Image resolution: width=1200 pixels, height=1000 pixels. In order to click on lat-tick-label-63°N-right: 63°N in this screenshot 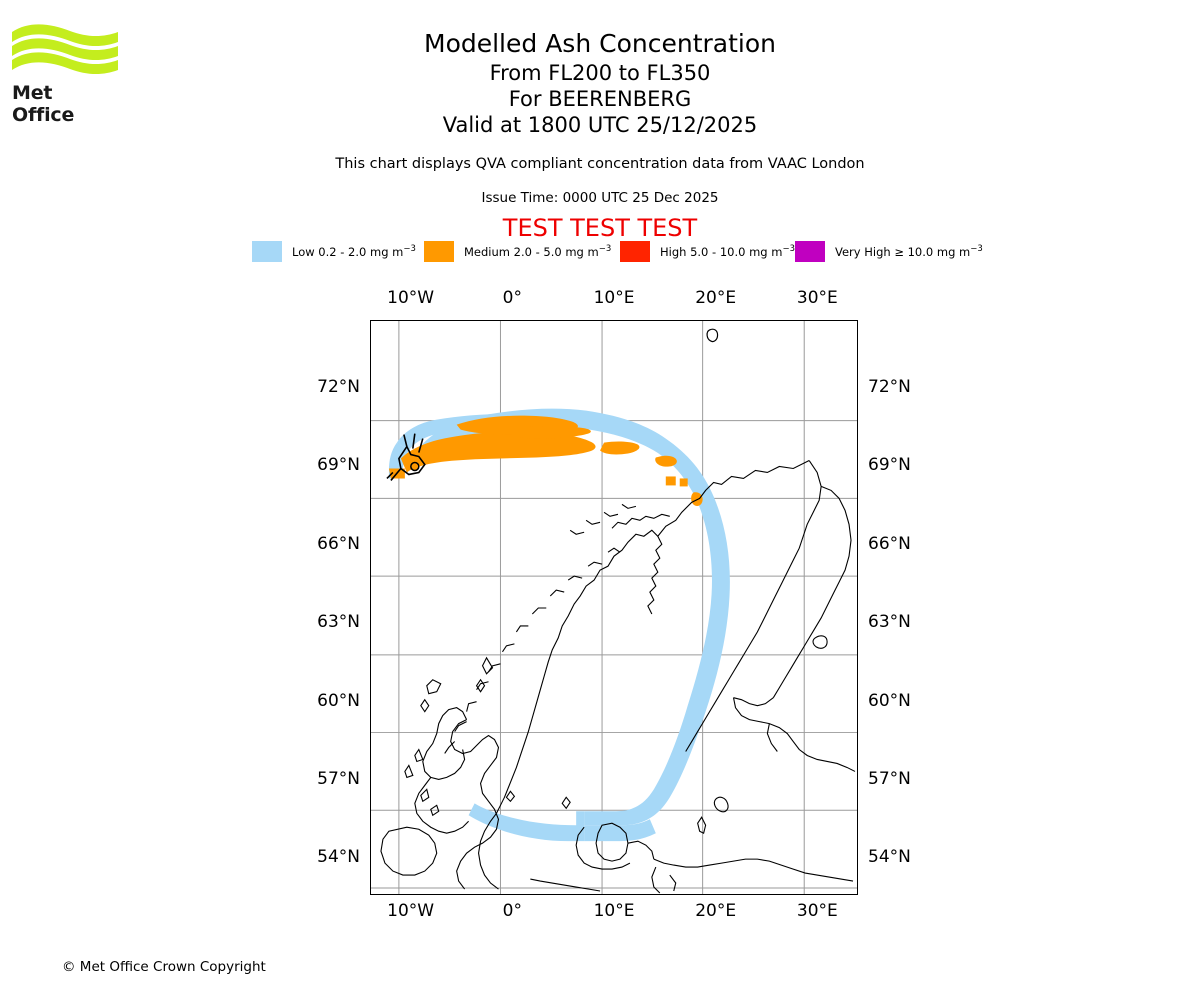, I will do `click(889, 622)`.